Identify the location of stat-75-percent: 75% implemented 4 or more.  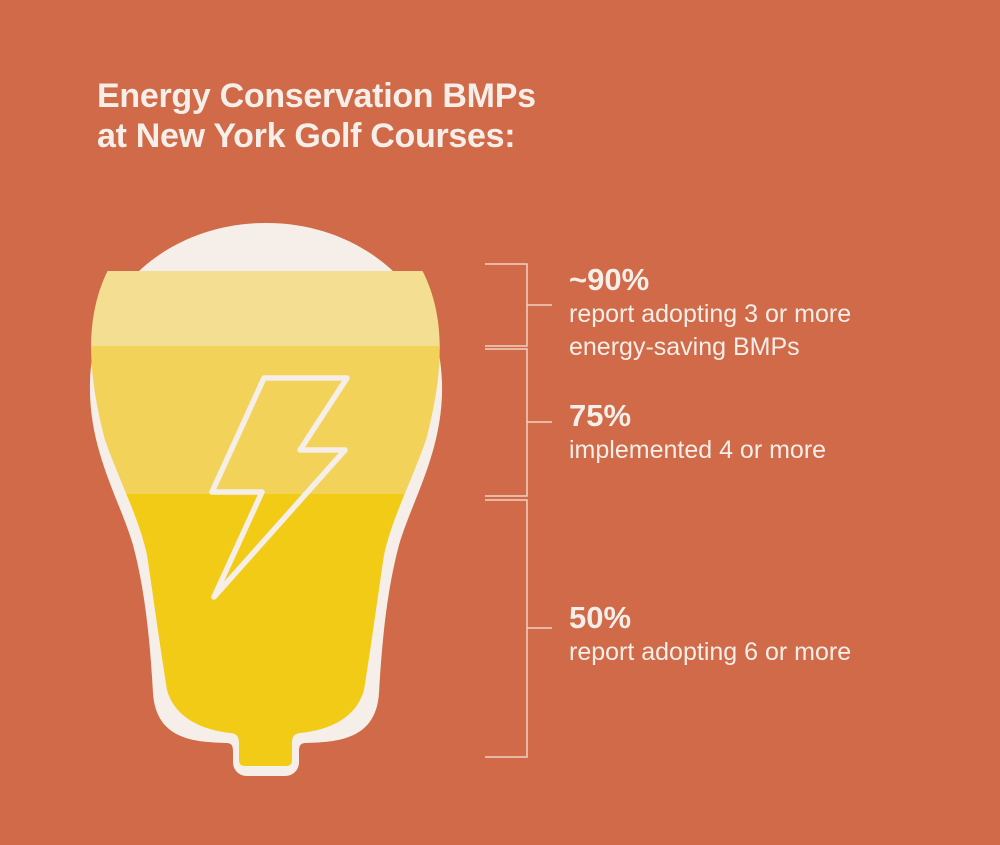
(697, 432).